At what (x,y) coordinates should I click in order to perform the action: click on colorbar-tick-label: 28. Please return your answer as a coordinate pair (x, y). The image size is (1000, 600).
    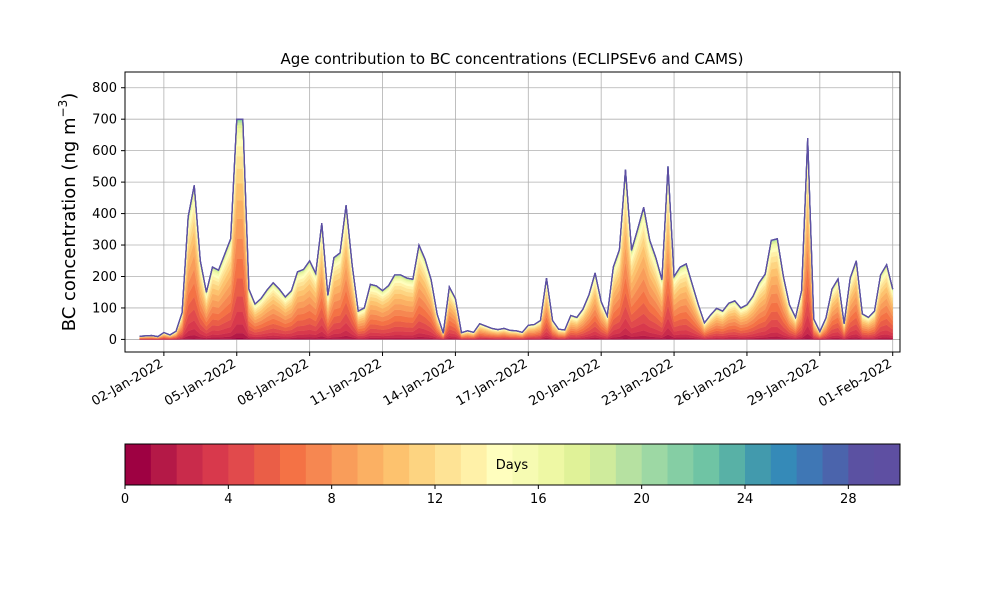
    Looking at the image, I should click on (848, 499).